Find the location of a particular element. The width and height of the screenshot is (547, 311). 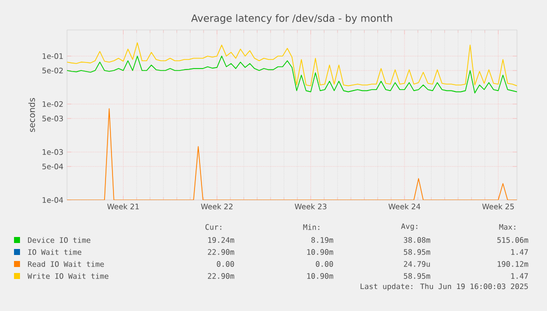

chart-title: Average latency for /dev/sda - by month is located at coordinates (291, 19).